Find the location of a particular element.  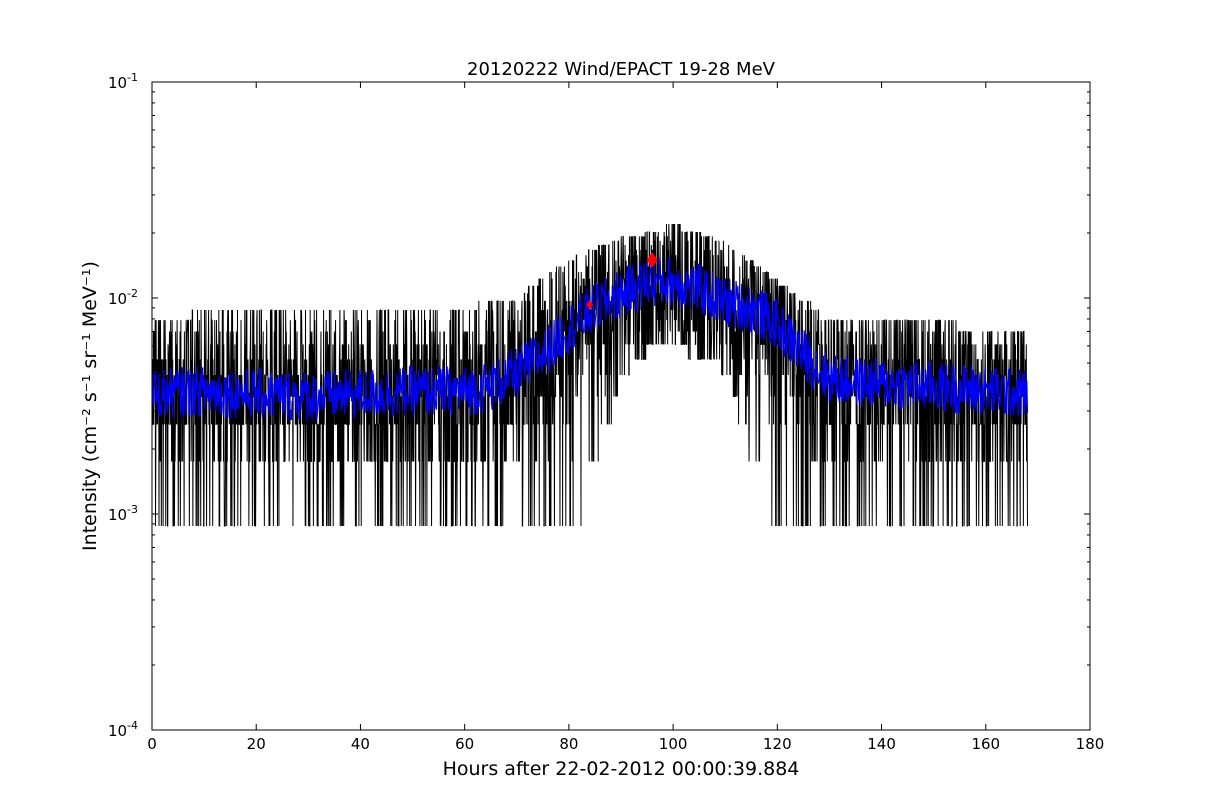

x-tick-label: 20 is located at coordinates (256, 744).